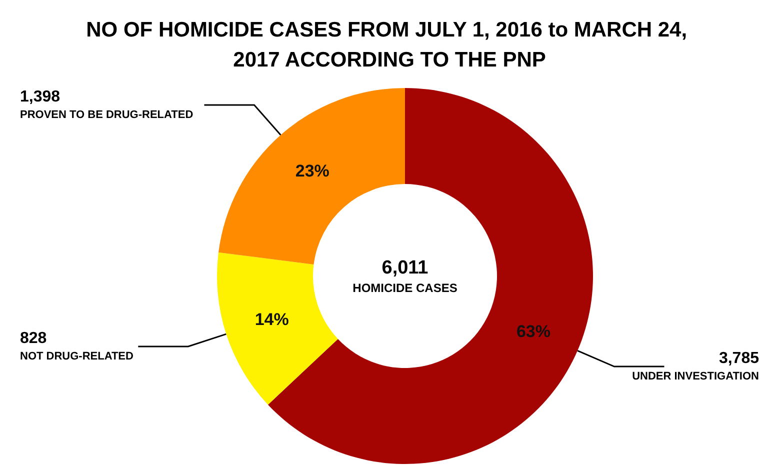 This screenshot has height=473, width=779. Describe the element at coordinates (738, 359) in the screenshot. I see `text: 3,785` at that location.